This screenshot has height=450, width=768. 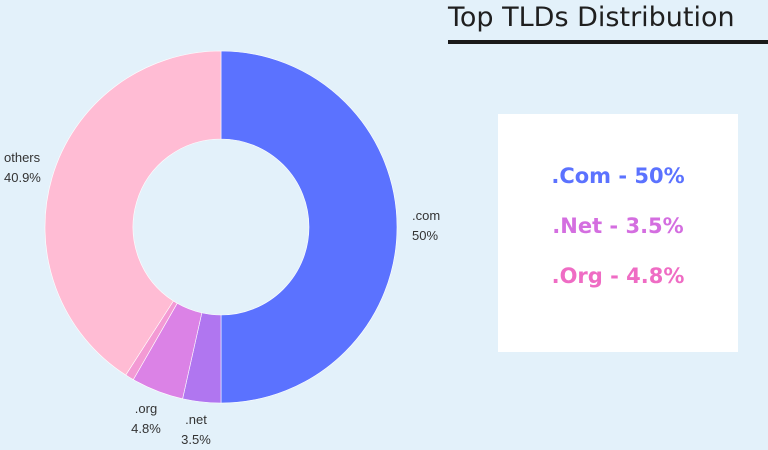 What do you see at coordinates (591, 17) in the screenshot?
I see `chart-title: Top TLDs Distribution` at bounding box center [591, 17].